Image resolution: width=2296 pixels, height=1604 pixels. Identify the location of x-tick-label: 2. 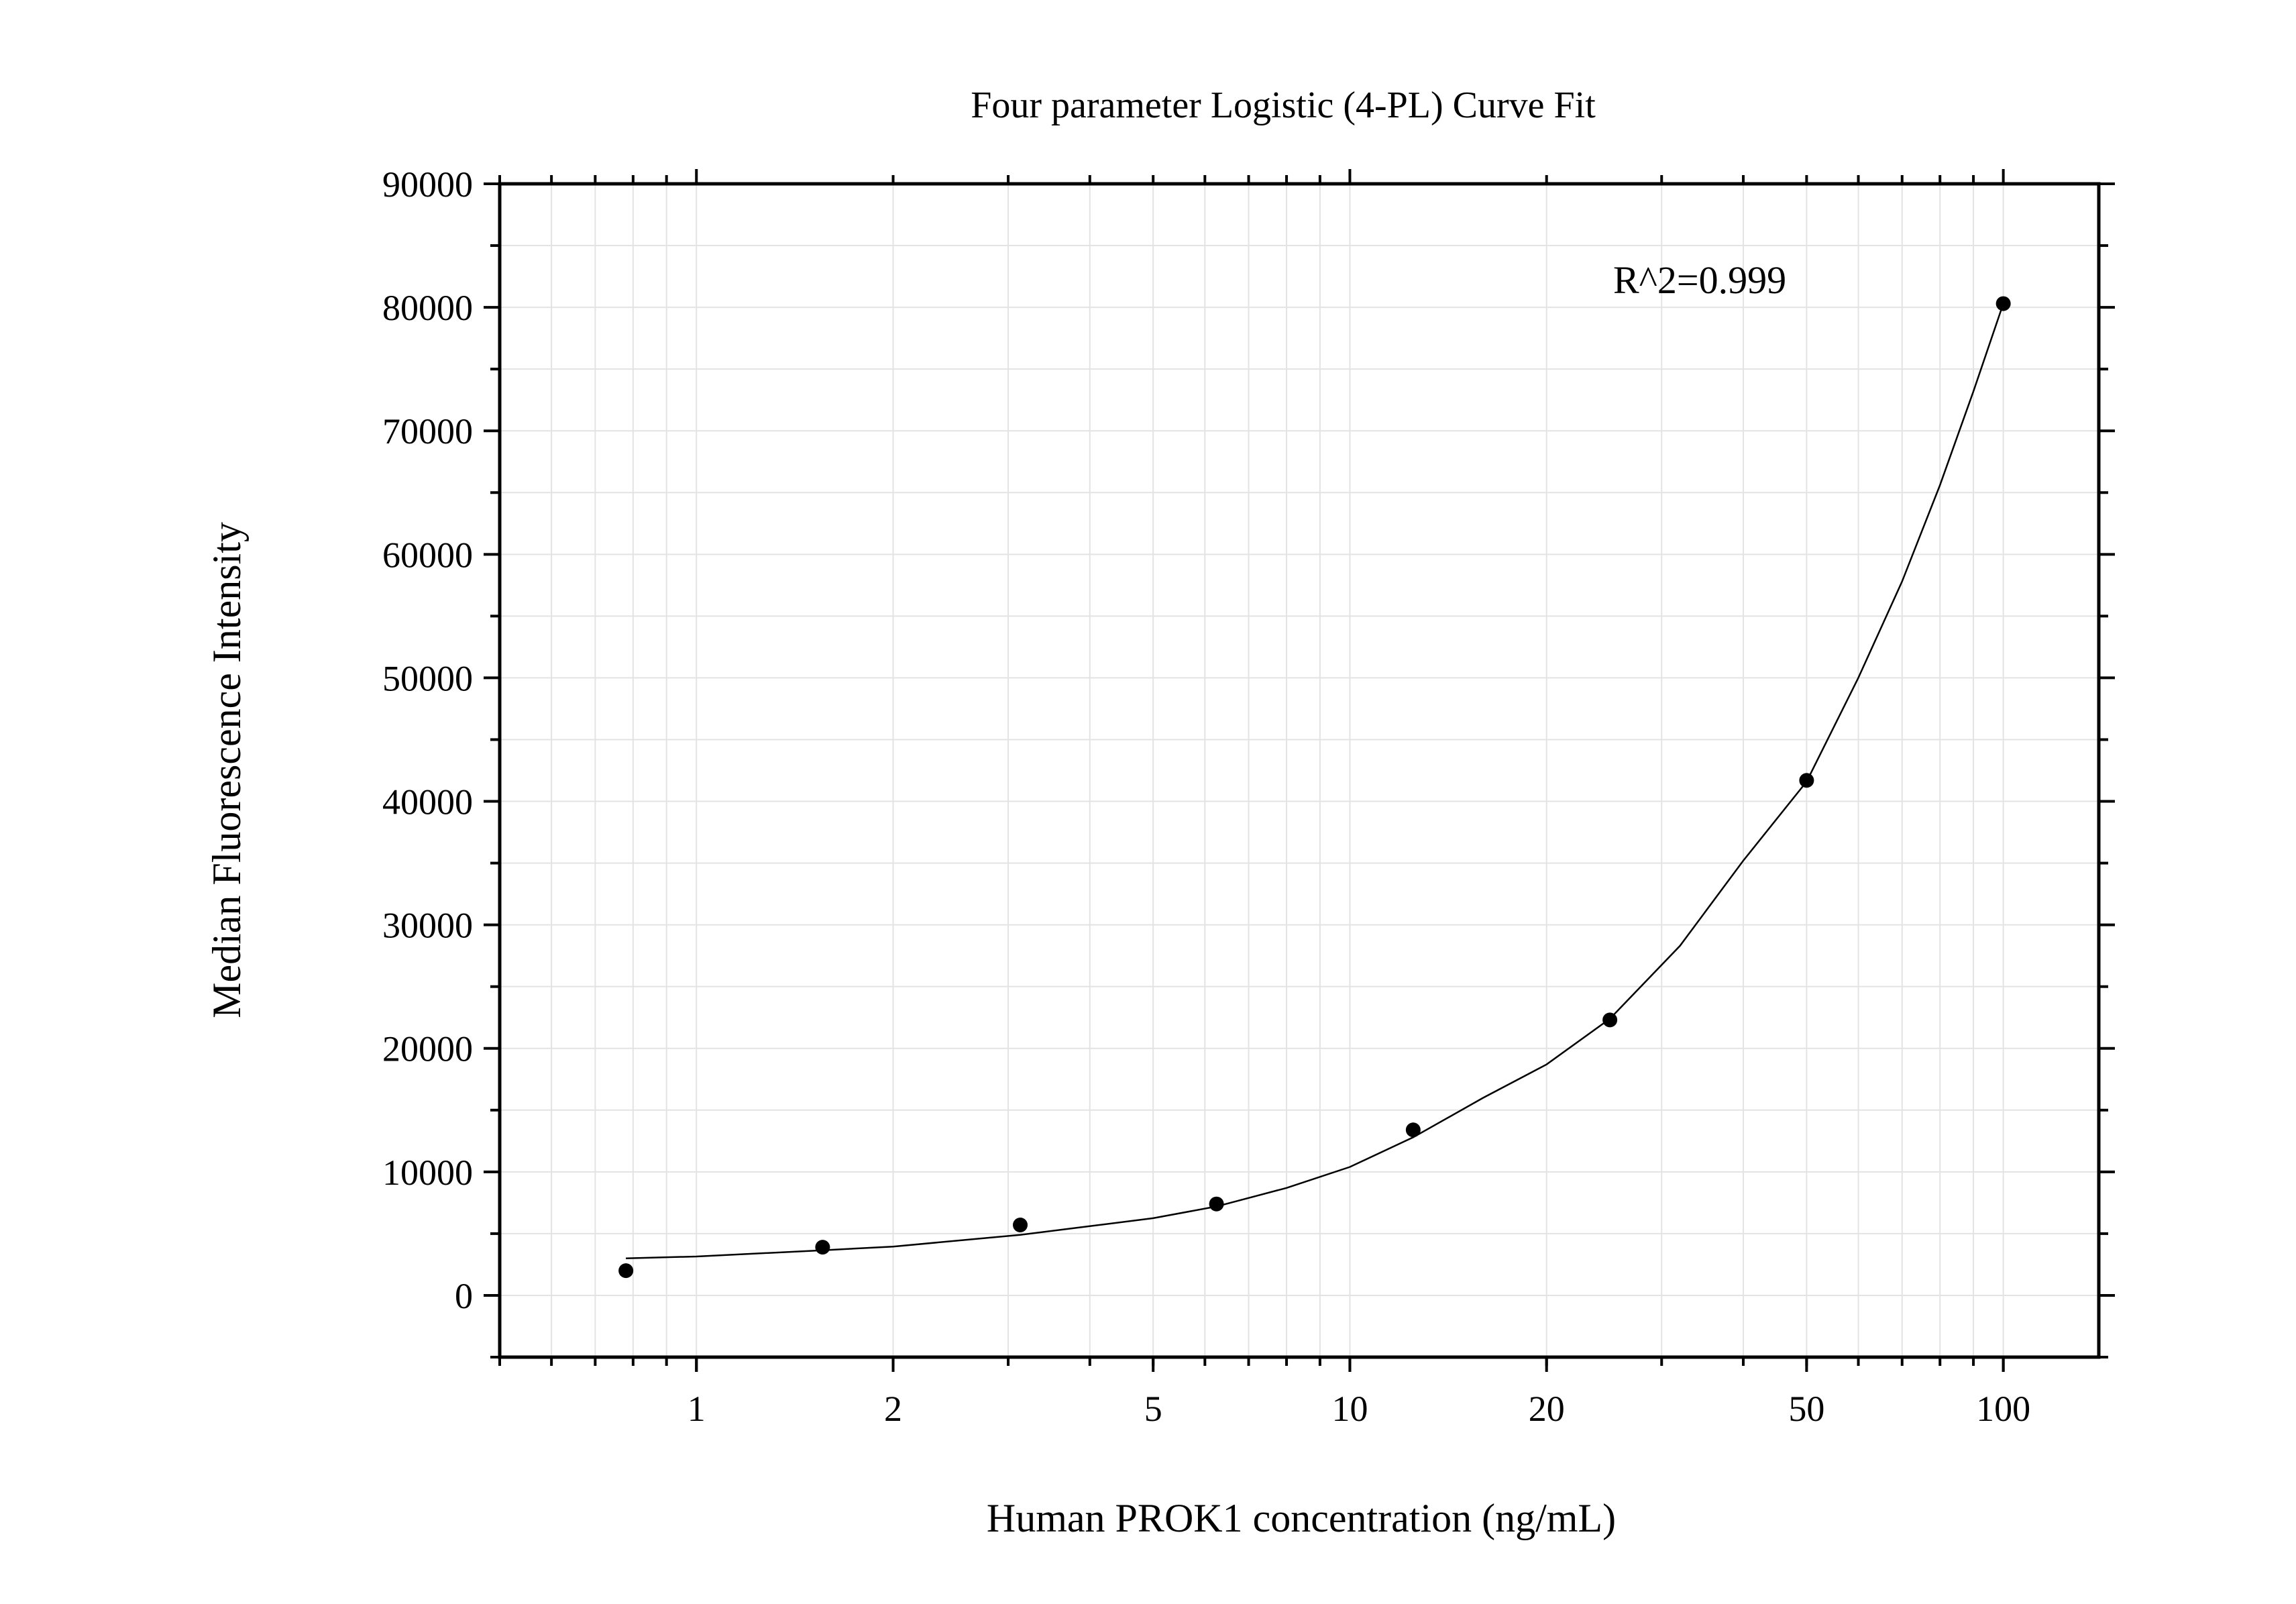
(893, 1409).